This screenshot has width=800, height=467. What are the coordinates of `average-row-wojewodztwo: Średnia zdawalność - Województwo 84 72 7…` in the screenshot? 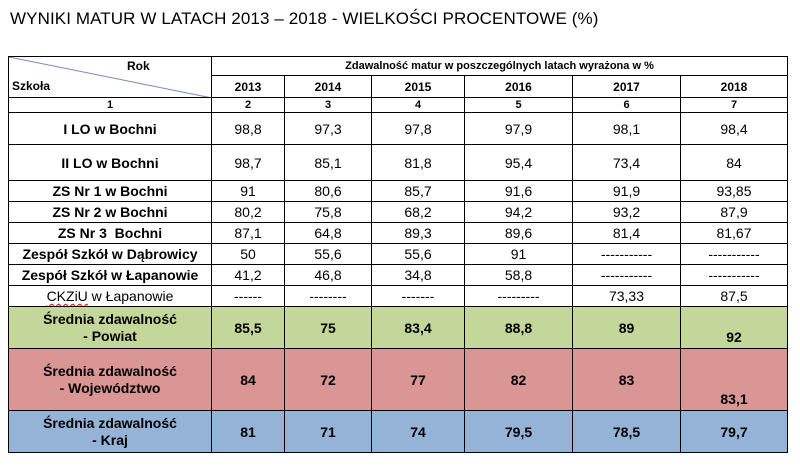 It's located at (398, 379).